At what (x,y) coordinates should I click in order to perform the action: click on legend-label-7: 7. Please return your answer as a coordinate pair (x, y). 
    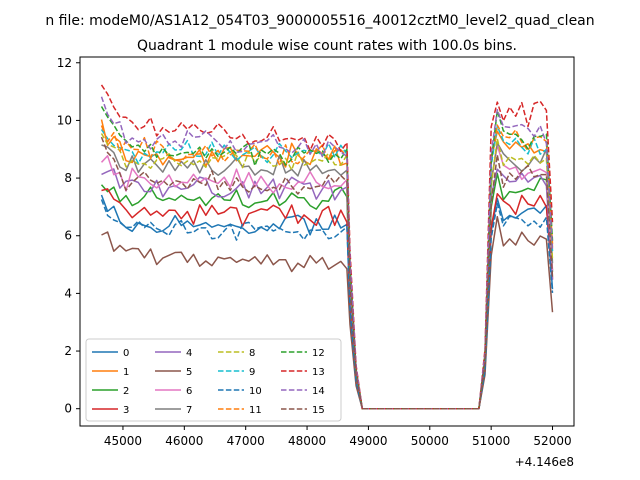
    Looking at the image, I should click on (189, 410).